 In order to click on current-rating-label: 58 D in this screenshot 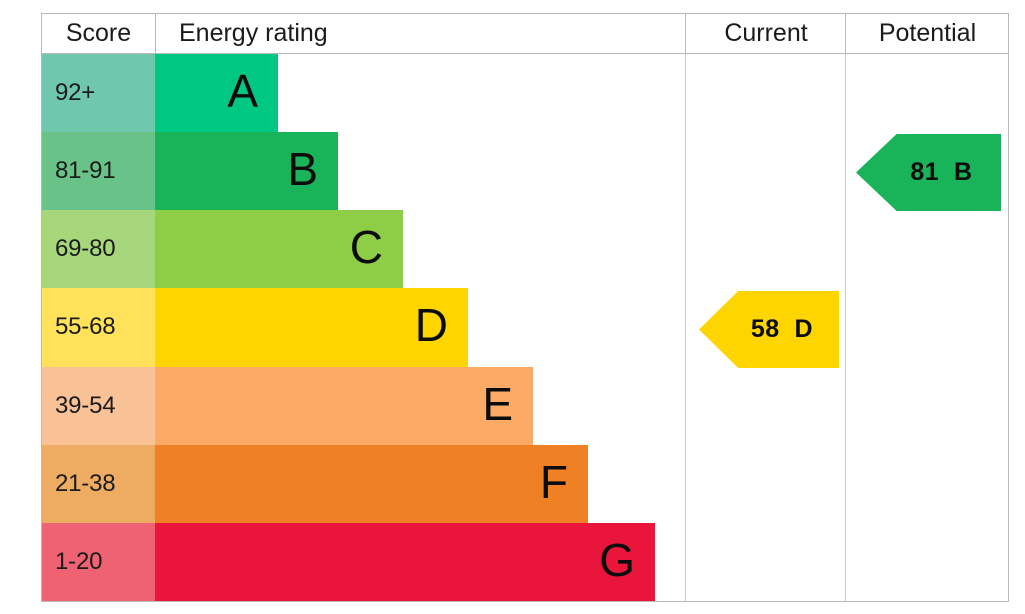, I will do `click(782, 329)`.